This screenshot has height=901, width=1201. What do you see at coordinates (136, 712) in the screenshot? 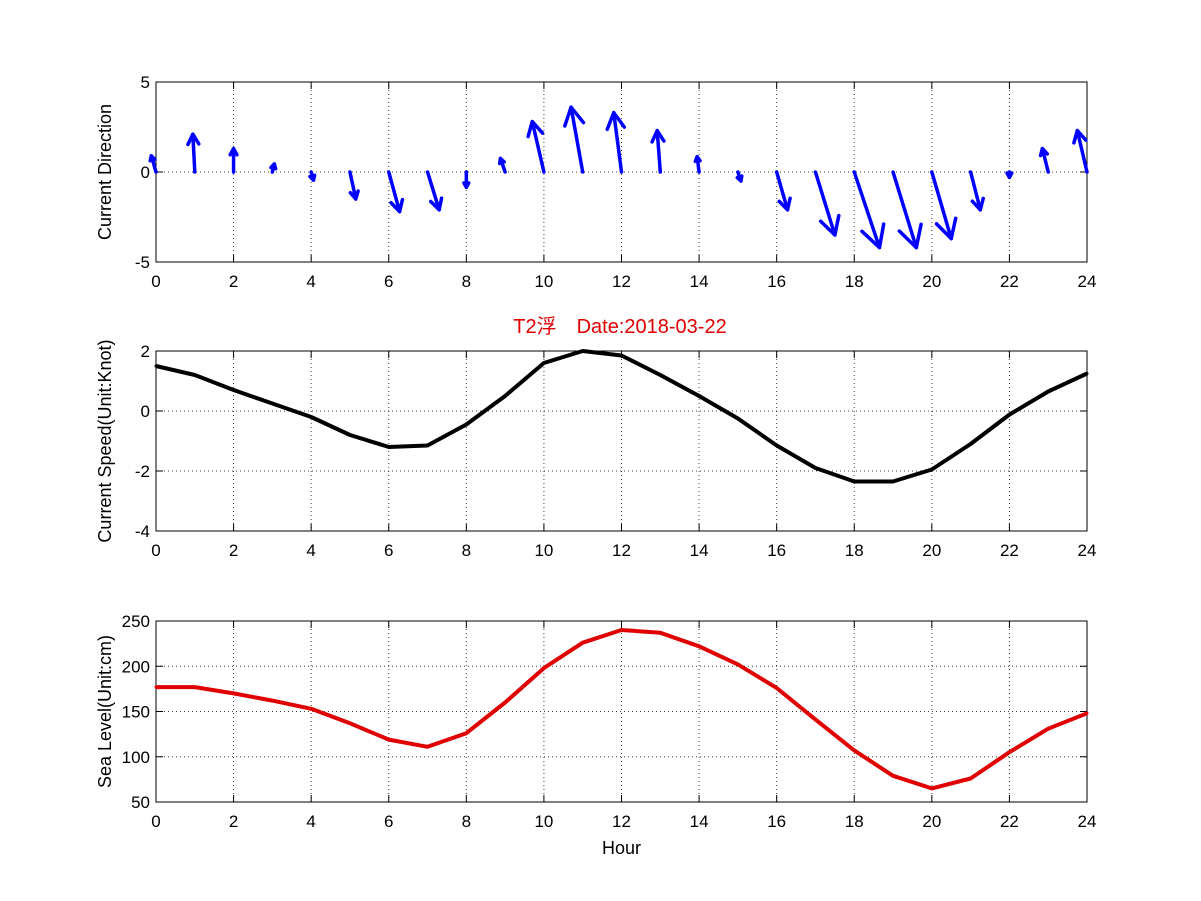
I see `y-tick-label: 150` at bounding box center [136, 712].